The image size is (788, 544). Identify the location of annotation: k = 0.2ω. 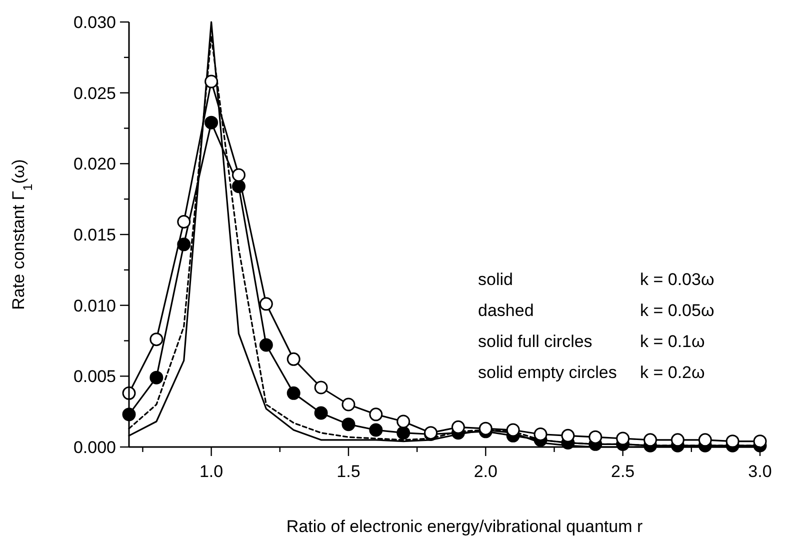
(672, 372).